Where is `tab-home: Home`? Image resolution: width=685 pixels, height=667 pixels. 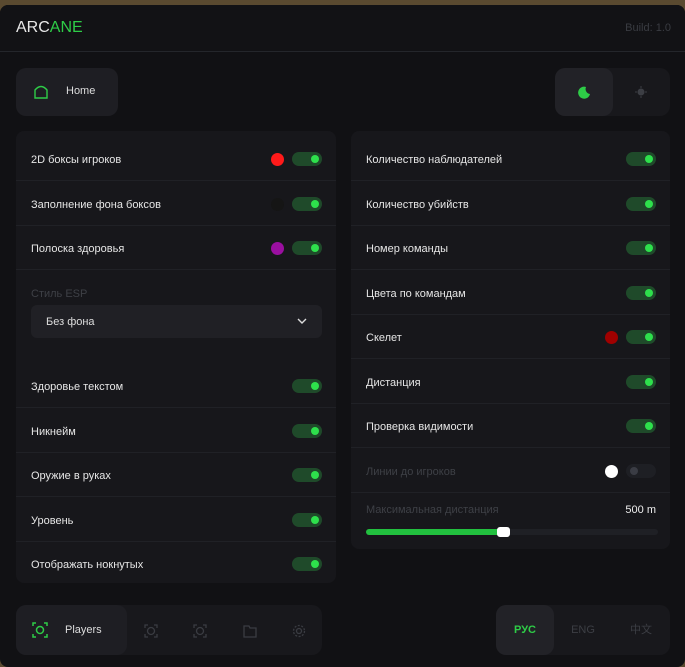 tab-home: Home is located at coordinates (67, 92).